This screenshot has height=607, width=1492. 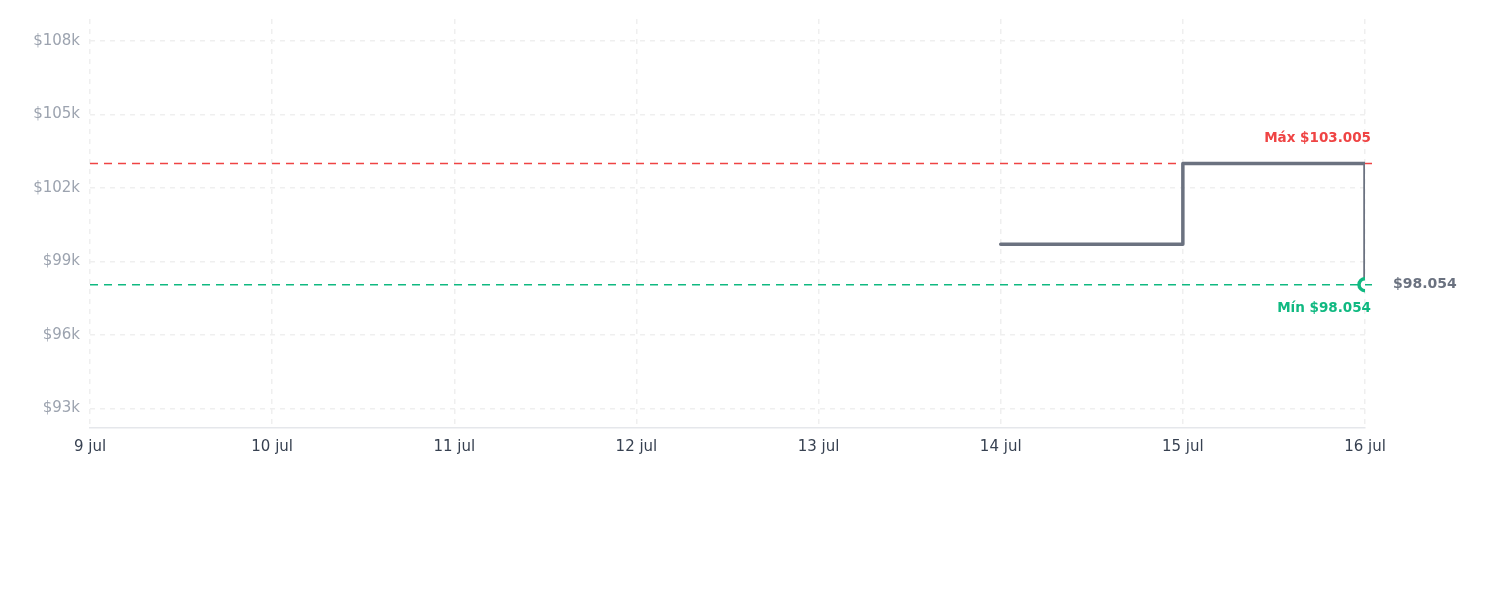 I want to click on x-tick-label: 16 jul, so click(x=1365, y=445).